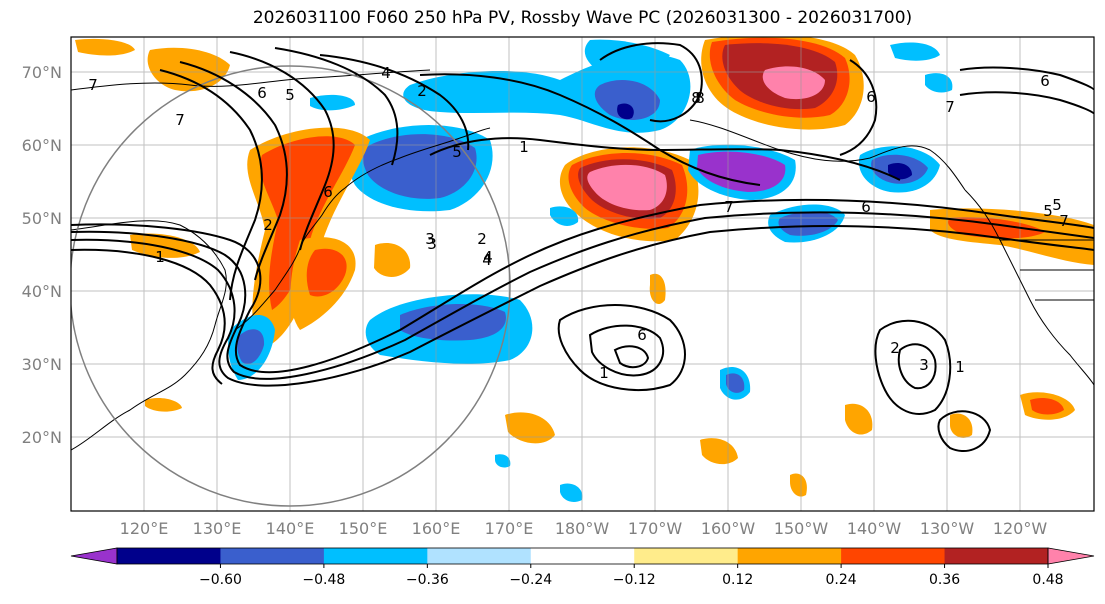 The width and height of the screenshot is (1105, 604). Describe the element at coordinates (509, 528) in the screenshot. I see `lon-label: 170°E` at that location.